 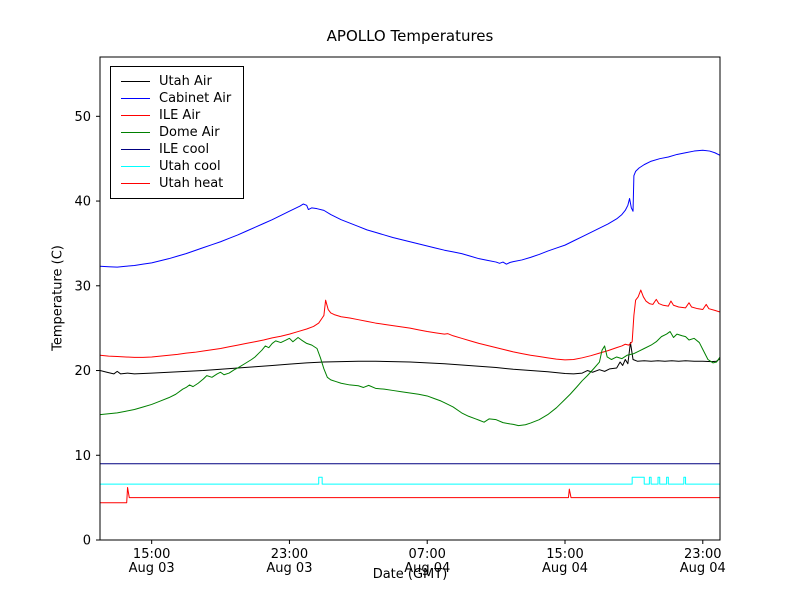 I want to click on series-utah-cool, so click(x=410, y=480).